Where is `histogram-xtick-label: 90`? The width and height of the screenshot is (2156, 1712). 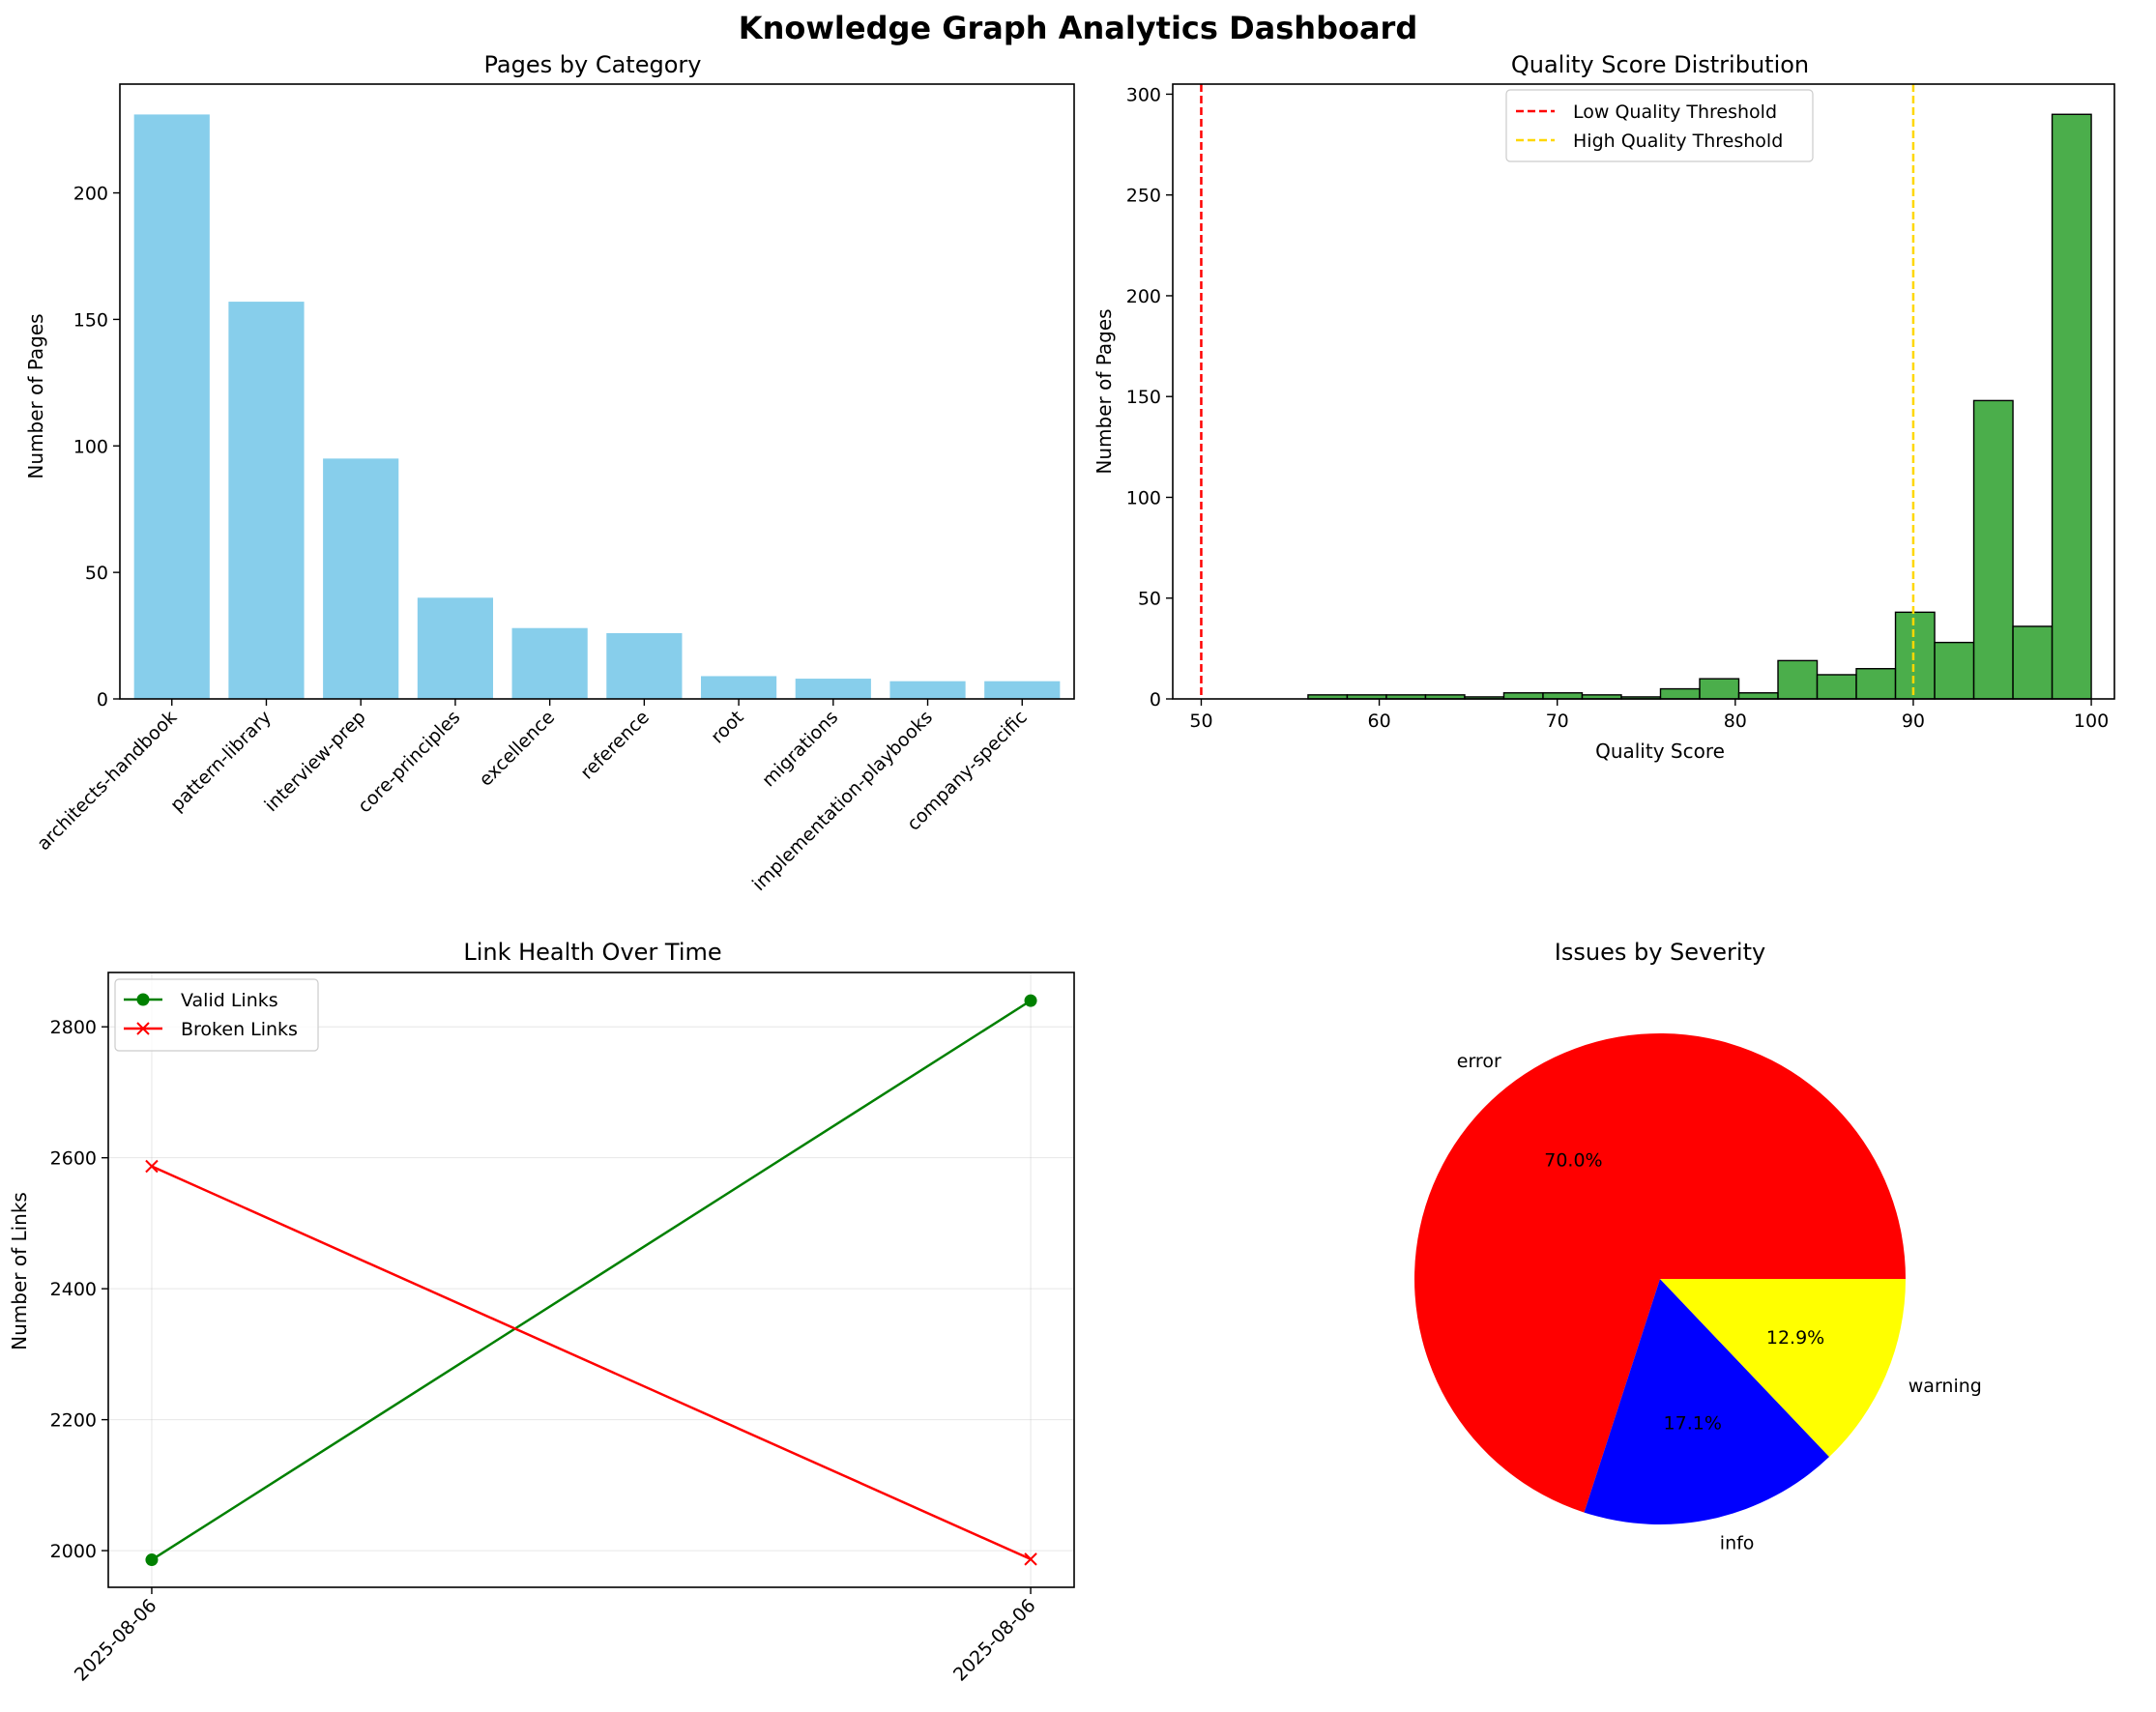
histogram-xtick-label: 90 is located at coordinates (1913, 722).